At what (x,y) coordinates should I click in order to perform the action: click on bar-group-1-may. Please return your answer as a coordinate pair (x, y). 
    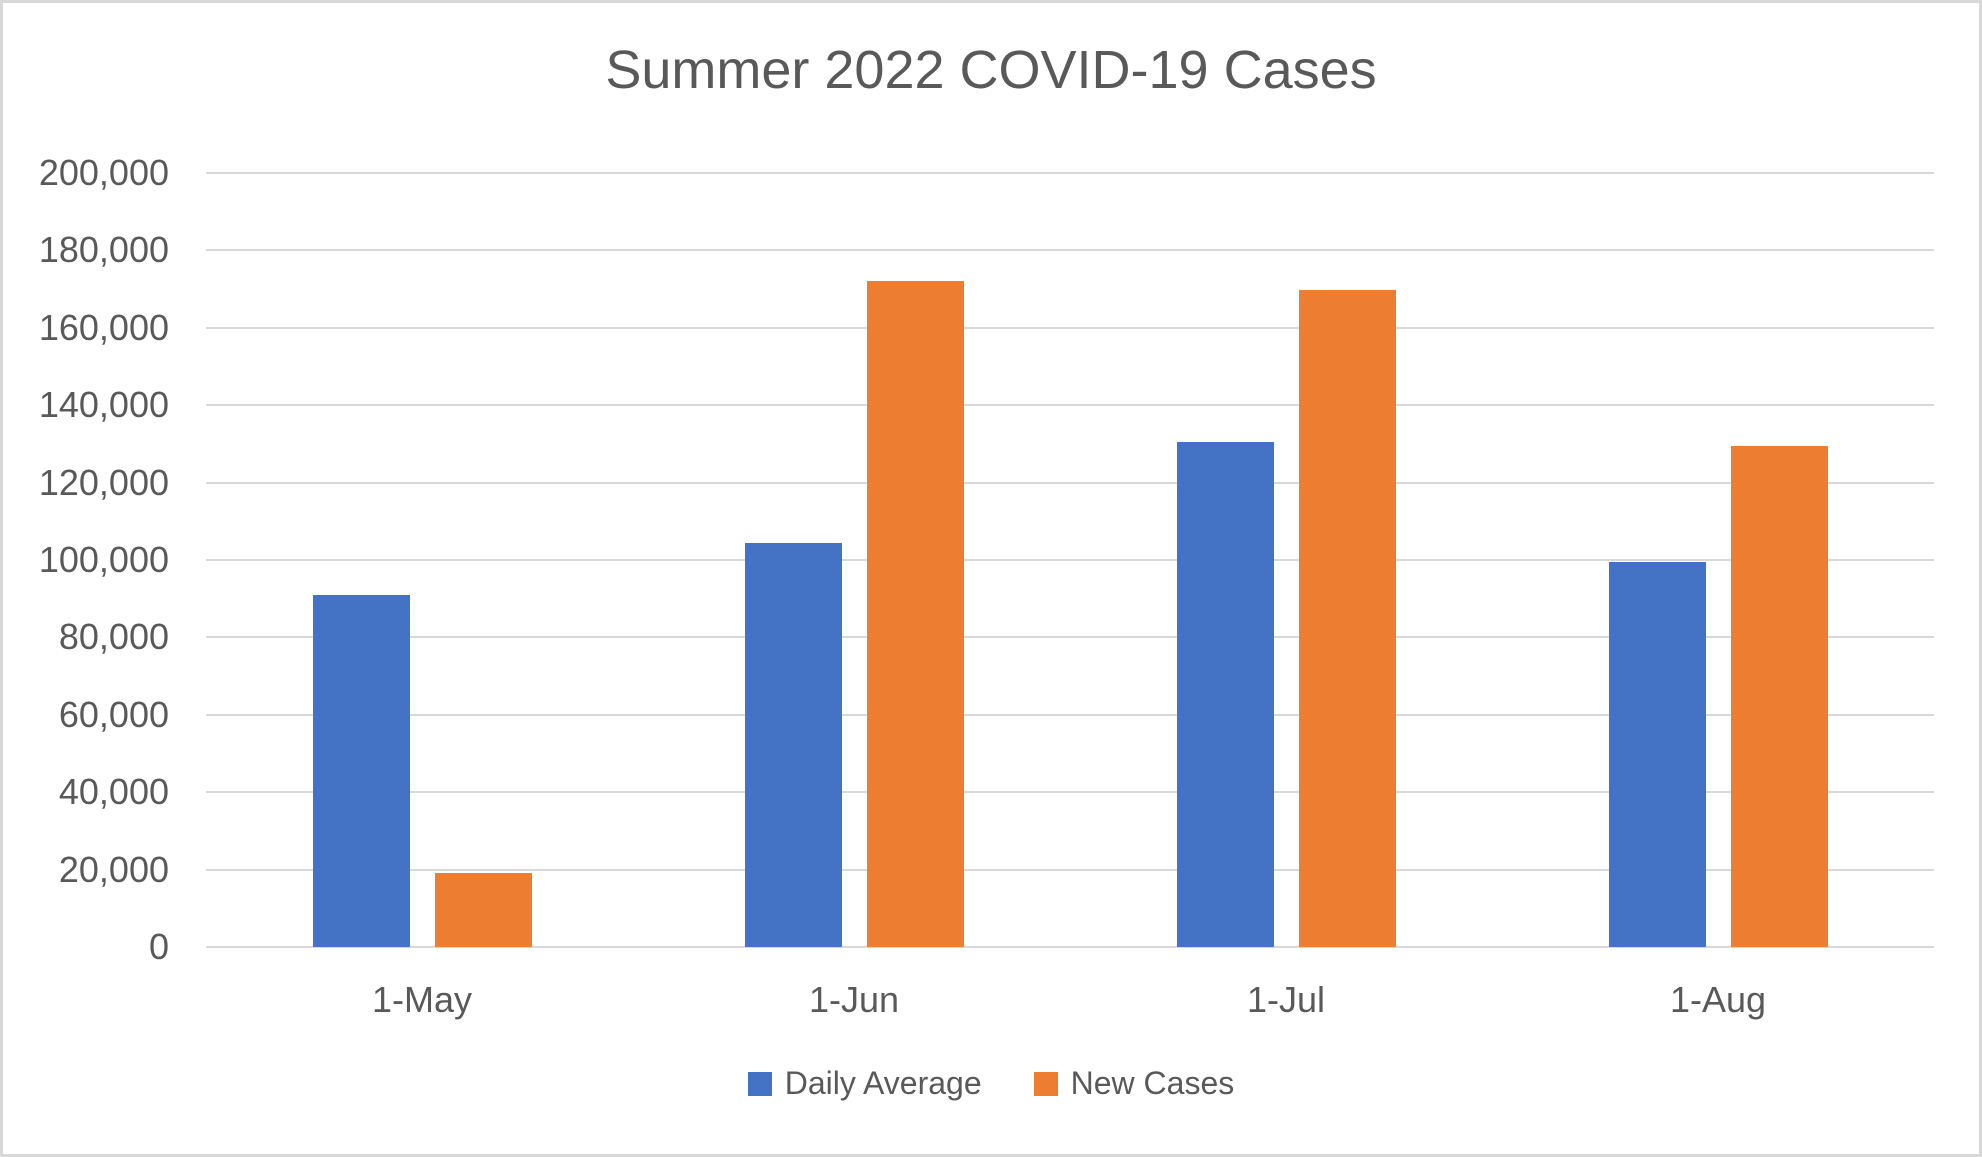
    Looking at the image, I should click on (422, 560).